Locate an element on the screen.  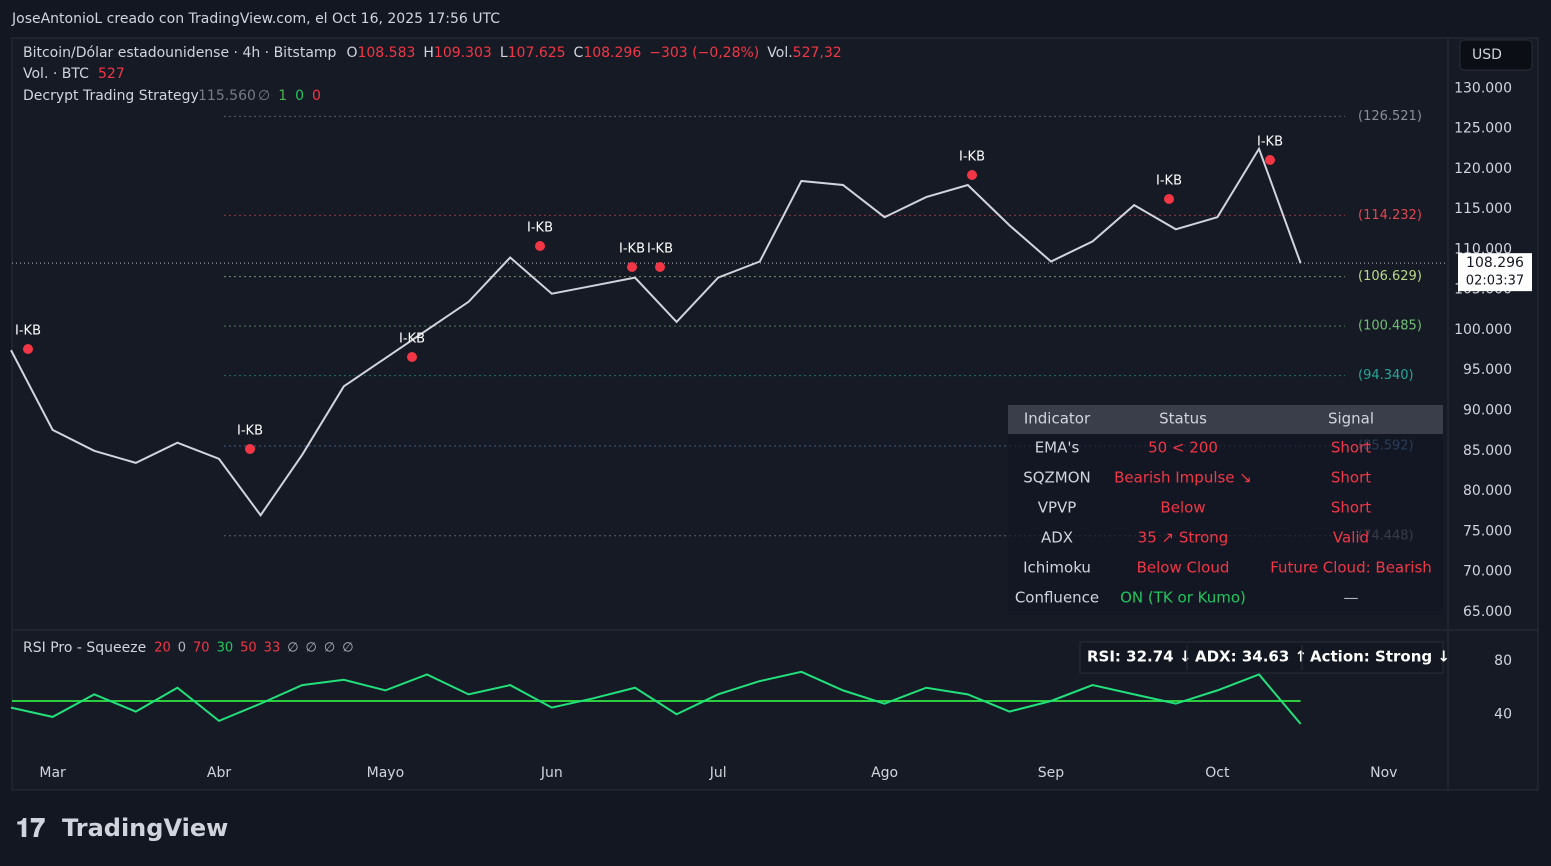
logo-mark: 𝟏𝟕 is located at coordinates (30, 829).